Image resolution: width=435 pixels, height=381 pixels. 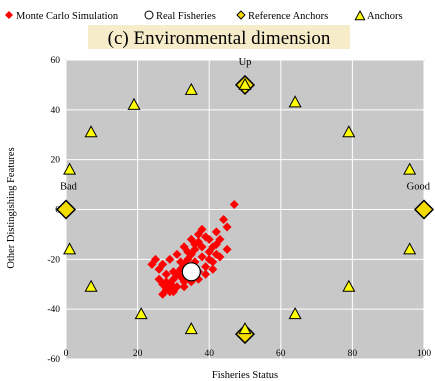 I want to click on legend-reference-anchors-marker, so click(x=241, y=15).